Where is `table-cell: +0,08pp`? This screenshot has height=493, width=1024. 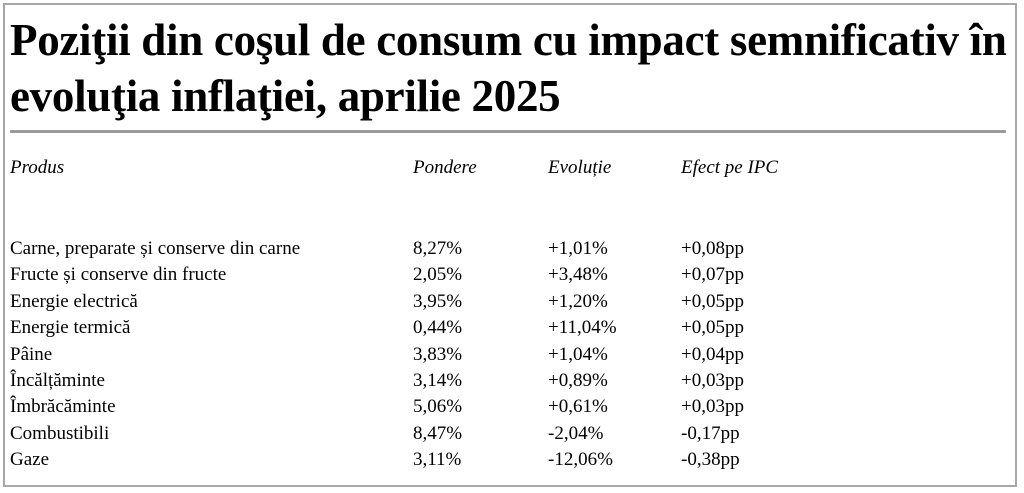 table-cell: +0,08pp is located at coordinates (712, 248).